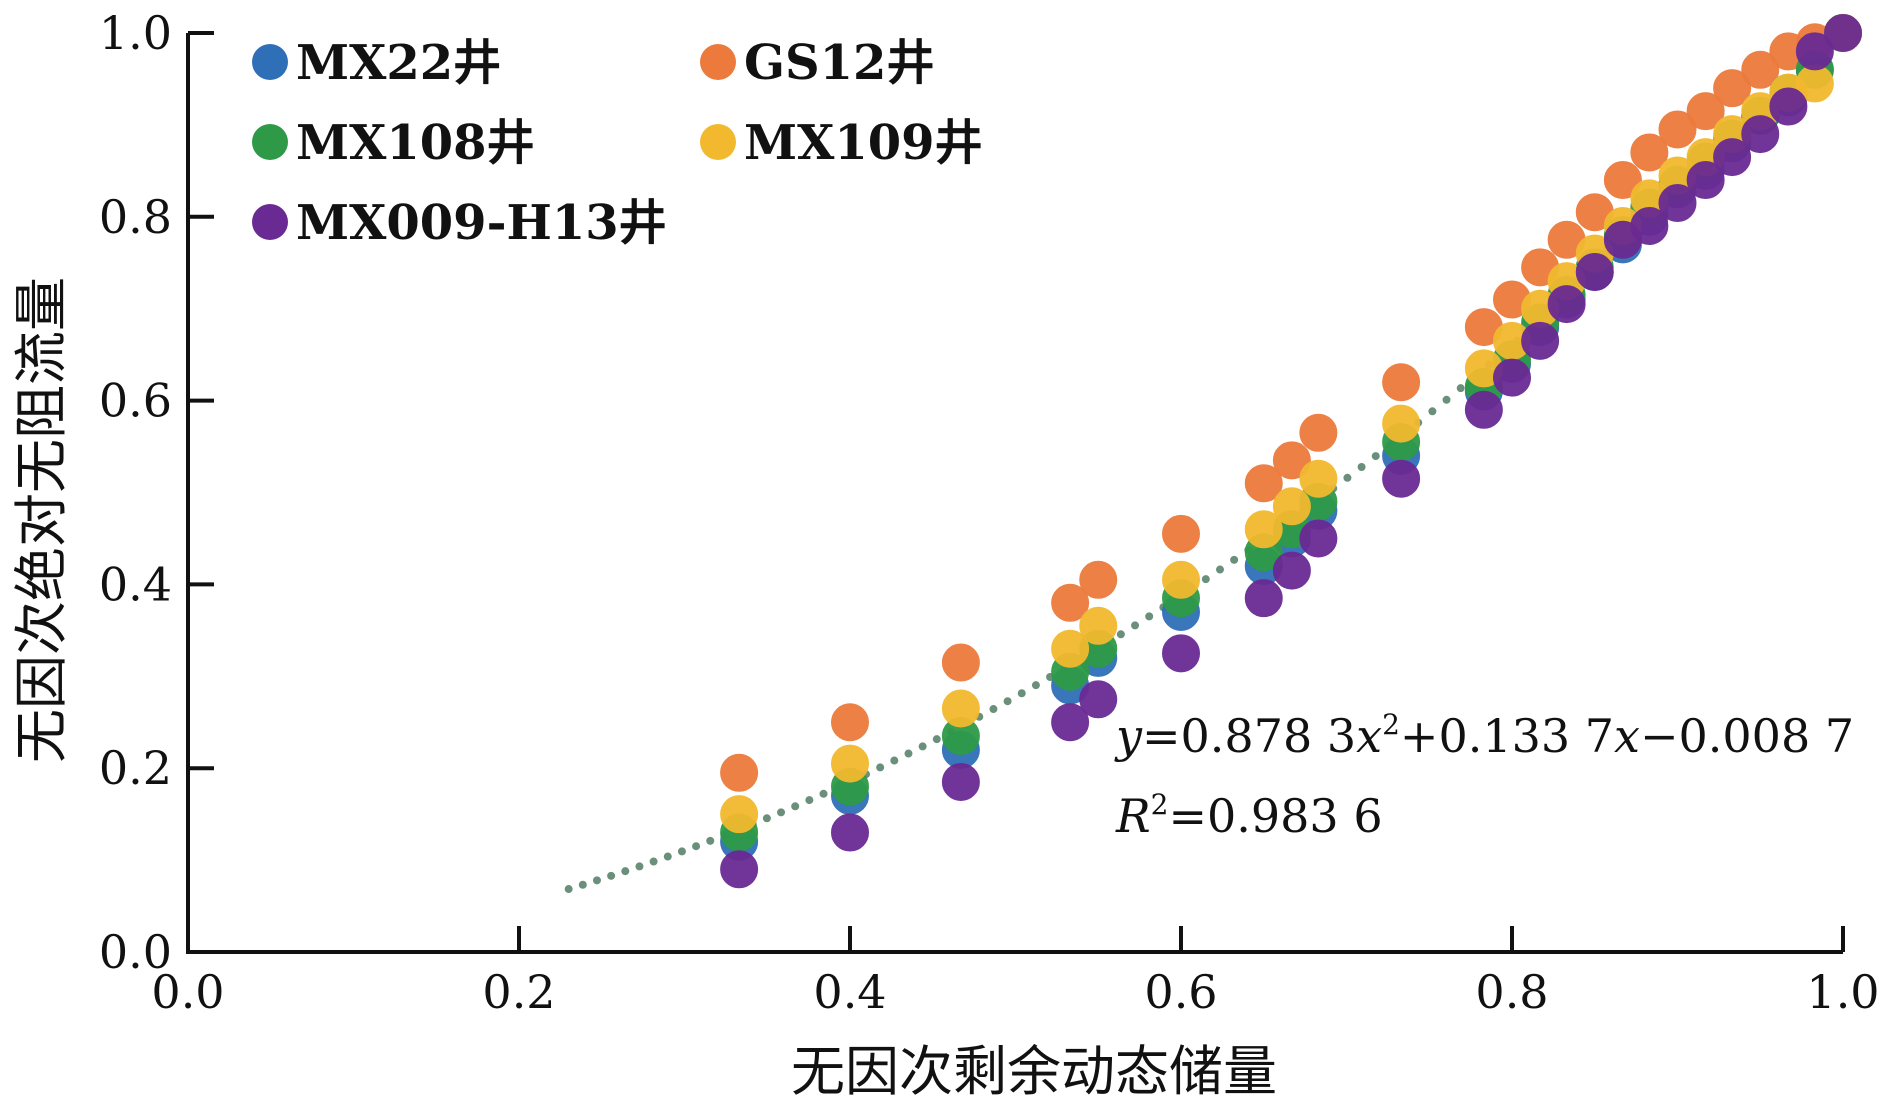 This screenshot has height=1104, width=1878. What do you see at coordinates (415, 143) in the screenshot?
I see `legend-label: MX108井` at bounding box center [415, 143].